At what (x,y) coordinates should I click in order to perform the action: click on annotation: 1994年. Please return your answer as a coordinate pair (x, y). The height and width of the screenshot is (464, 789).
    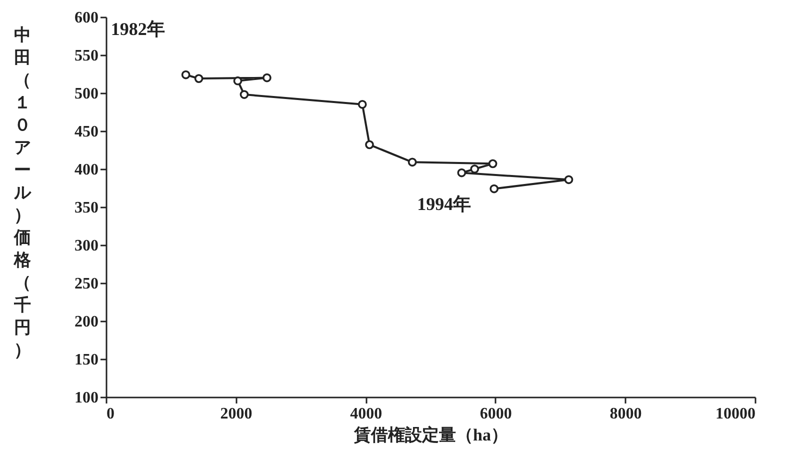
    Looking at the image, I should click on (444, 204).